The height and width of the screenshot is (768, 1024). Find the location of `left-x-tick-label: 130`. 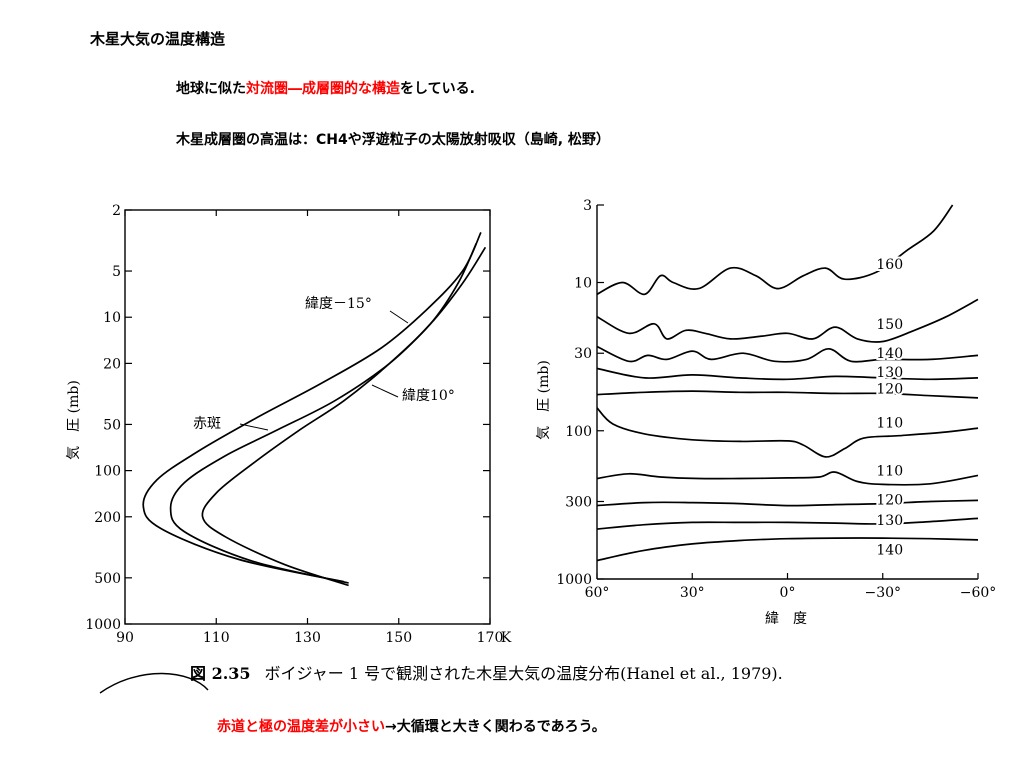

left-x-tick-label: 130 is located at coordinates (307, 638).